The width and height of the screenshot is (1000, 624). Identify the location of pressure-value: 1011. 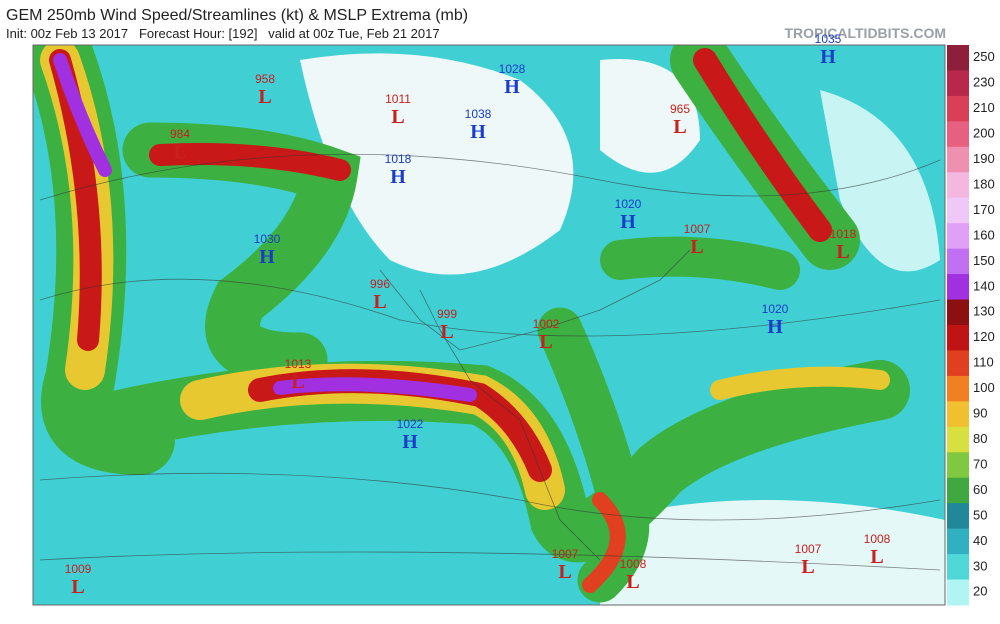
(398, 99).